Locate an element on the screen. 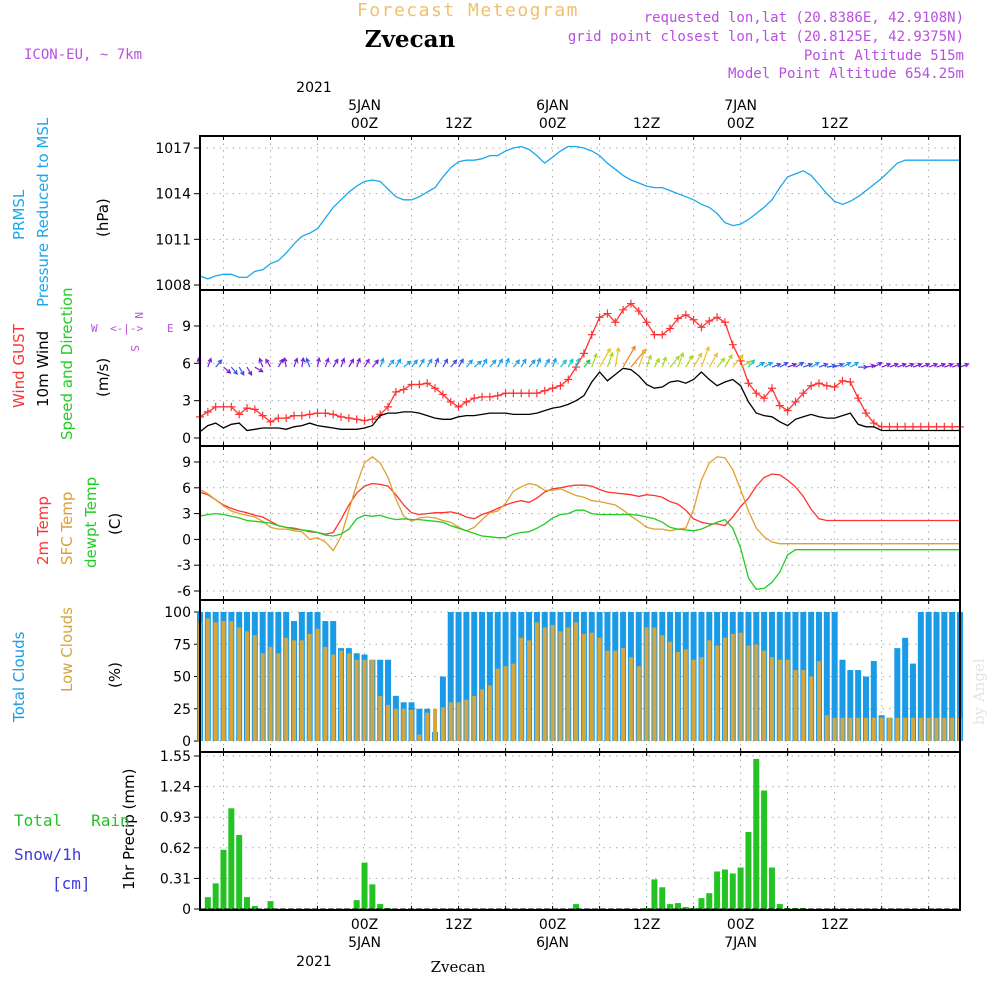 Image resolution: width=1000 pixels, height=1000 pixels. temp-labels: 2m Temp SFC Temp dewpt Temp (C) is located at coordinates (79, 522).